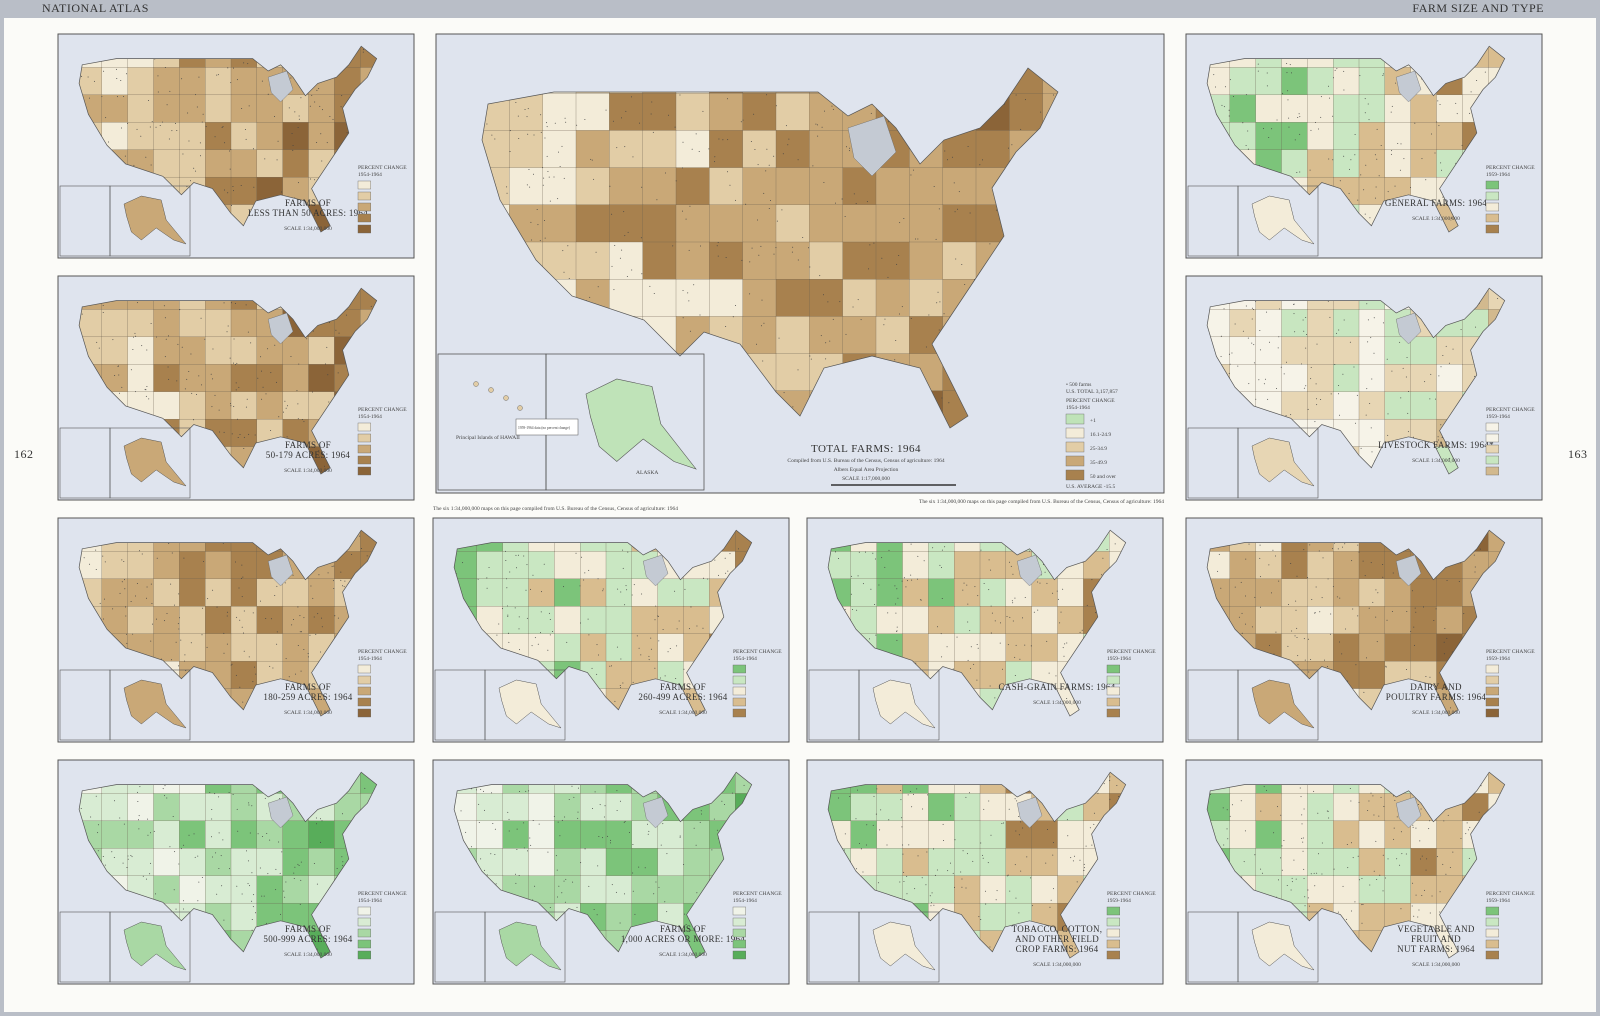 The width and height of the screenshot is (1600, 1016). Describe the element at coordinates (150, 705) in the screenshot. I see `inset-frame` at that location.